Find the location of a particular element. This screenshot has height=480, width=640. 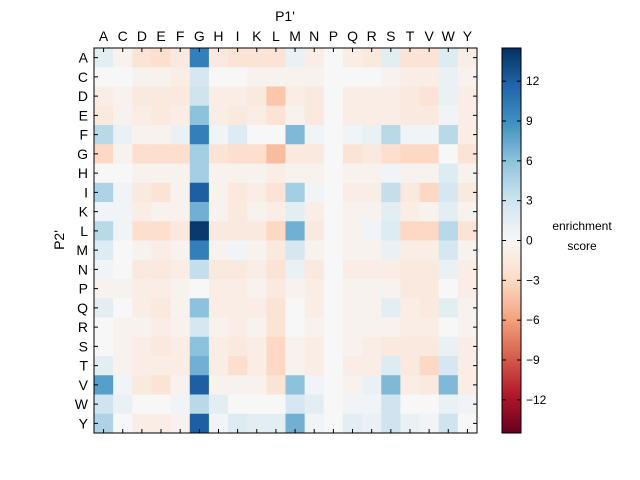

heatmap-cell-R-H is located at coordinates (218, 327).